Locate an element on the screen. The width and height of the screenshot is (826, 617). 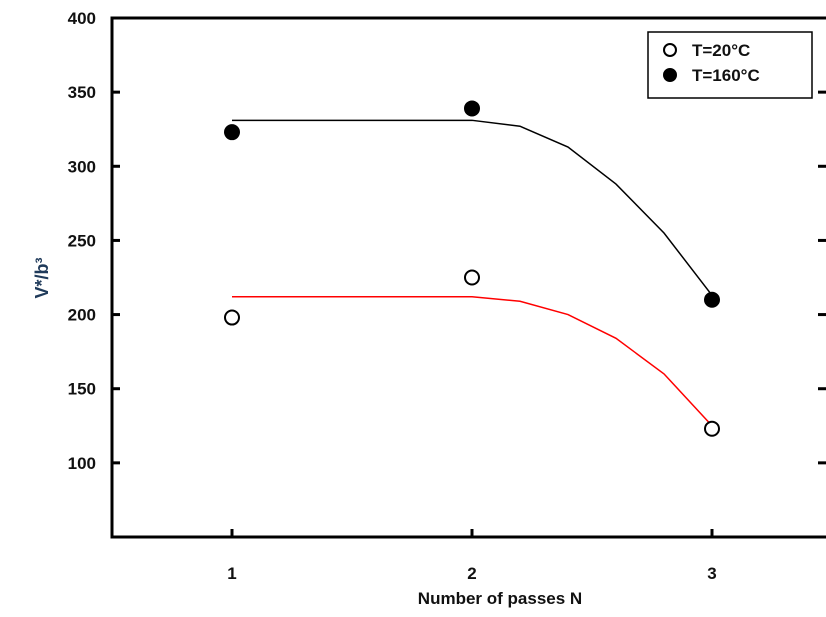
x-tick-label: 2 is located at coordinates (471, 573).